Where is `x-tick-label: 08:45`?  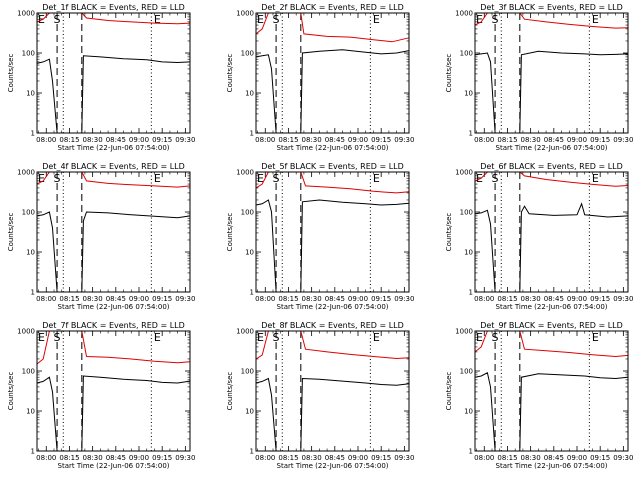 x-tick-label: 08:45 is located at coordinates (335, 458).